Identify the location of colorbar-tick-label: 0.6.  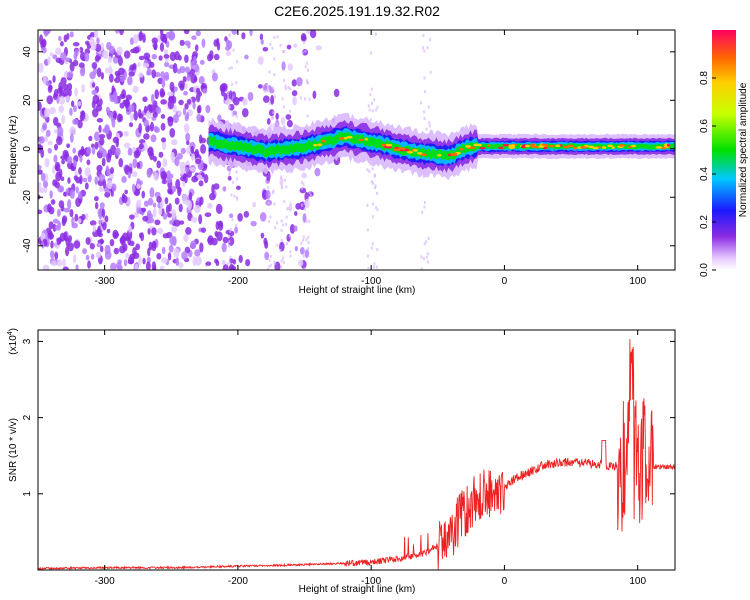
(704, 126).